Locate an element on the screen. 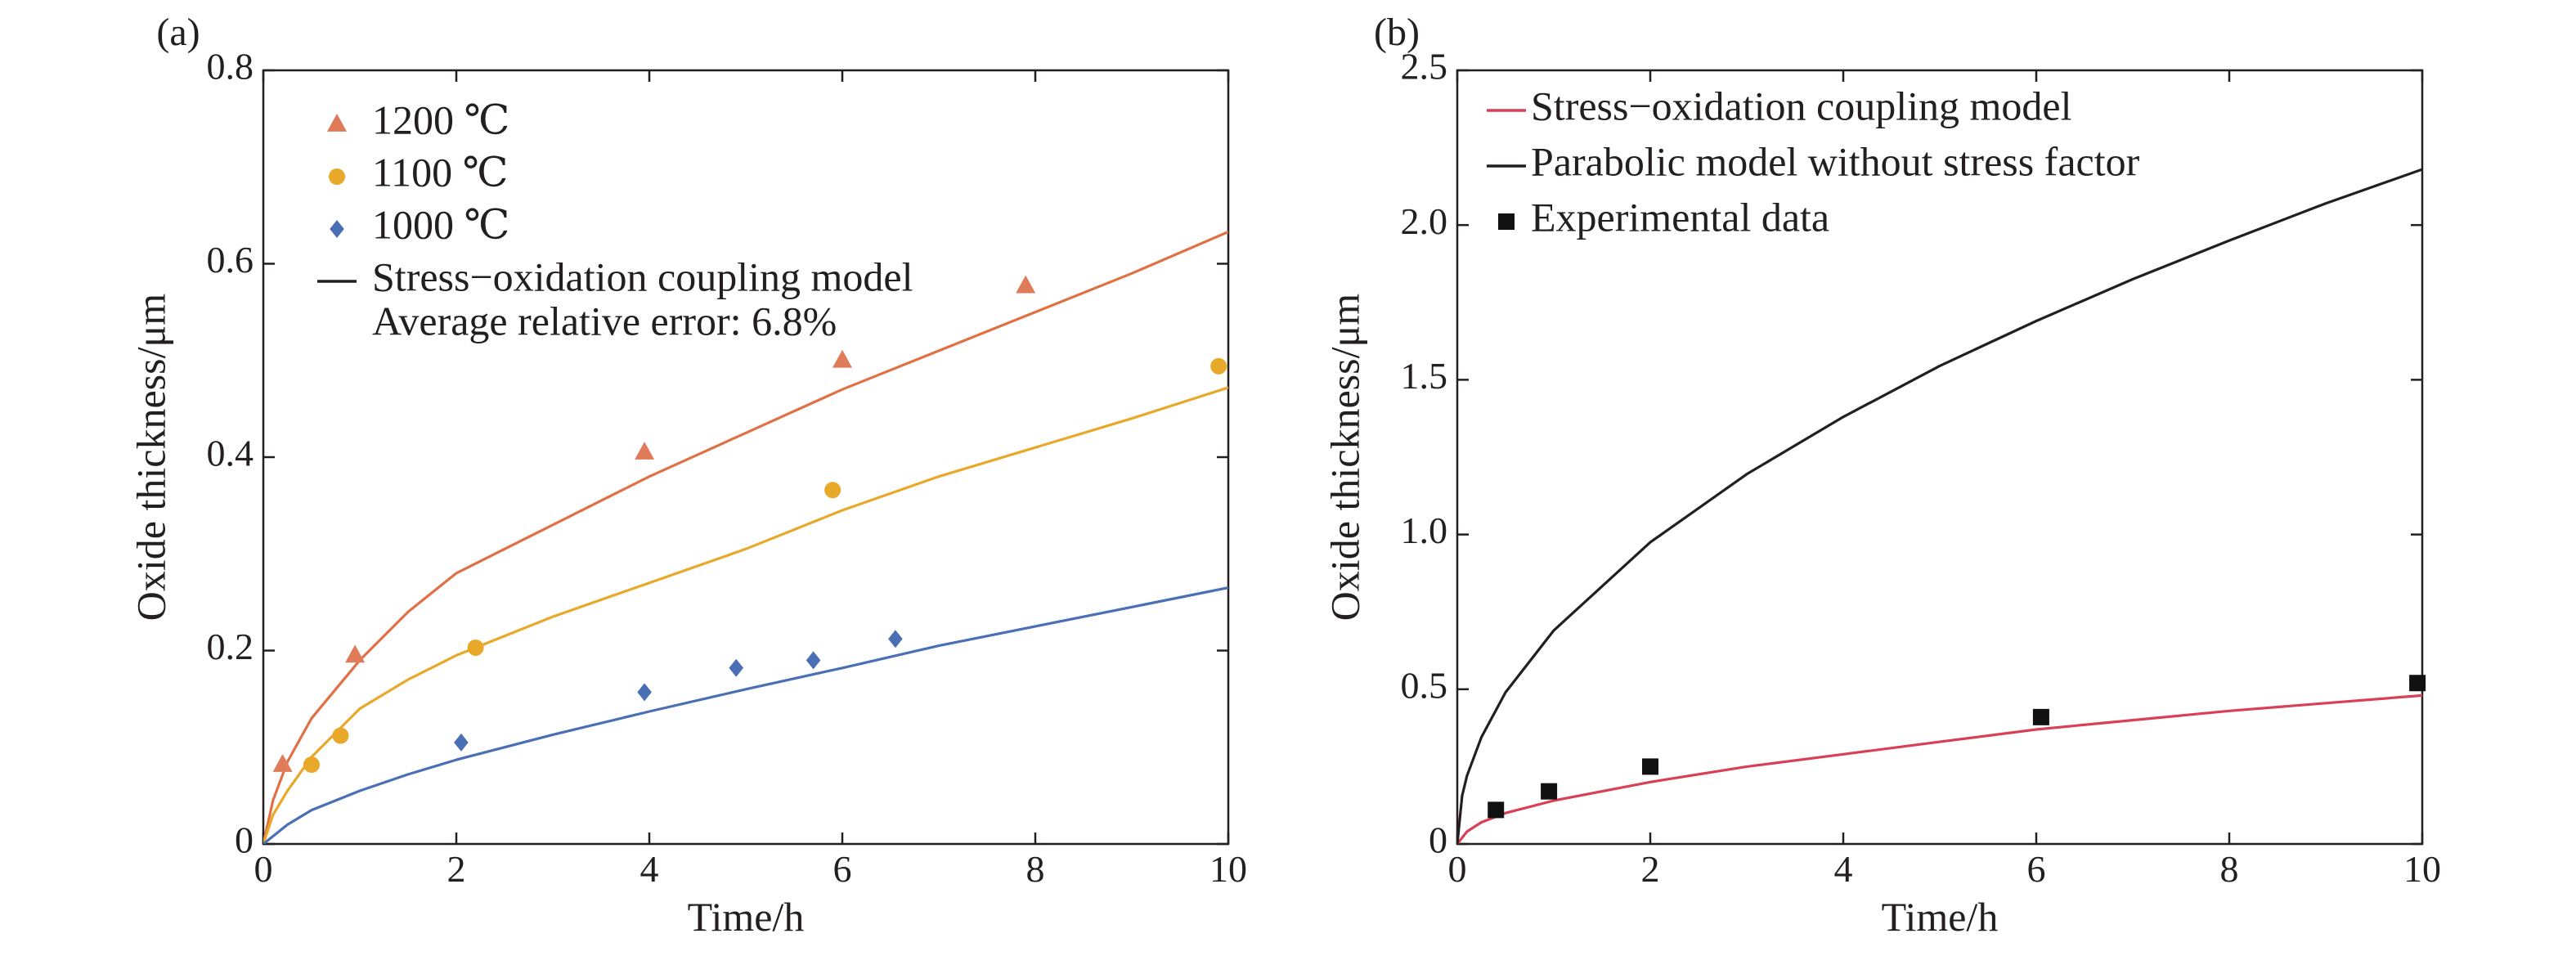 This screenshot has height=956, width=2576. panel-label: (a) is located at coordinates (178, 32).